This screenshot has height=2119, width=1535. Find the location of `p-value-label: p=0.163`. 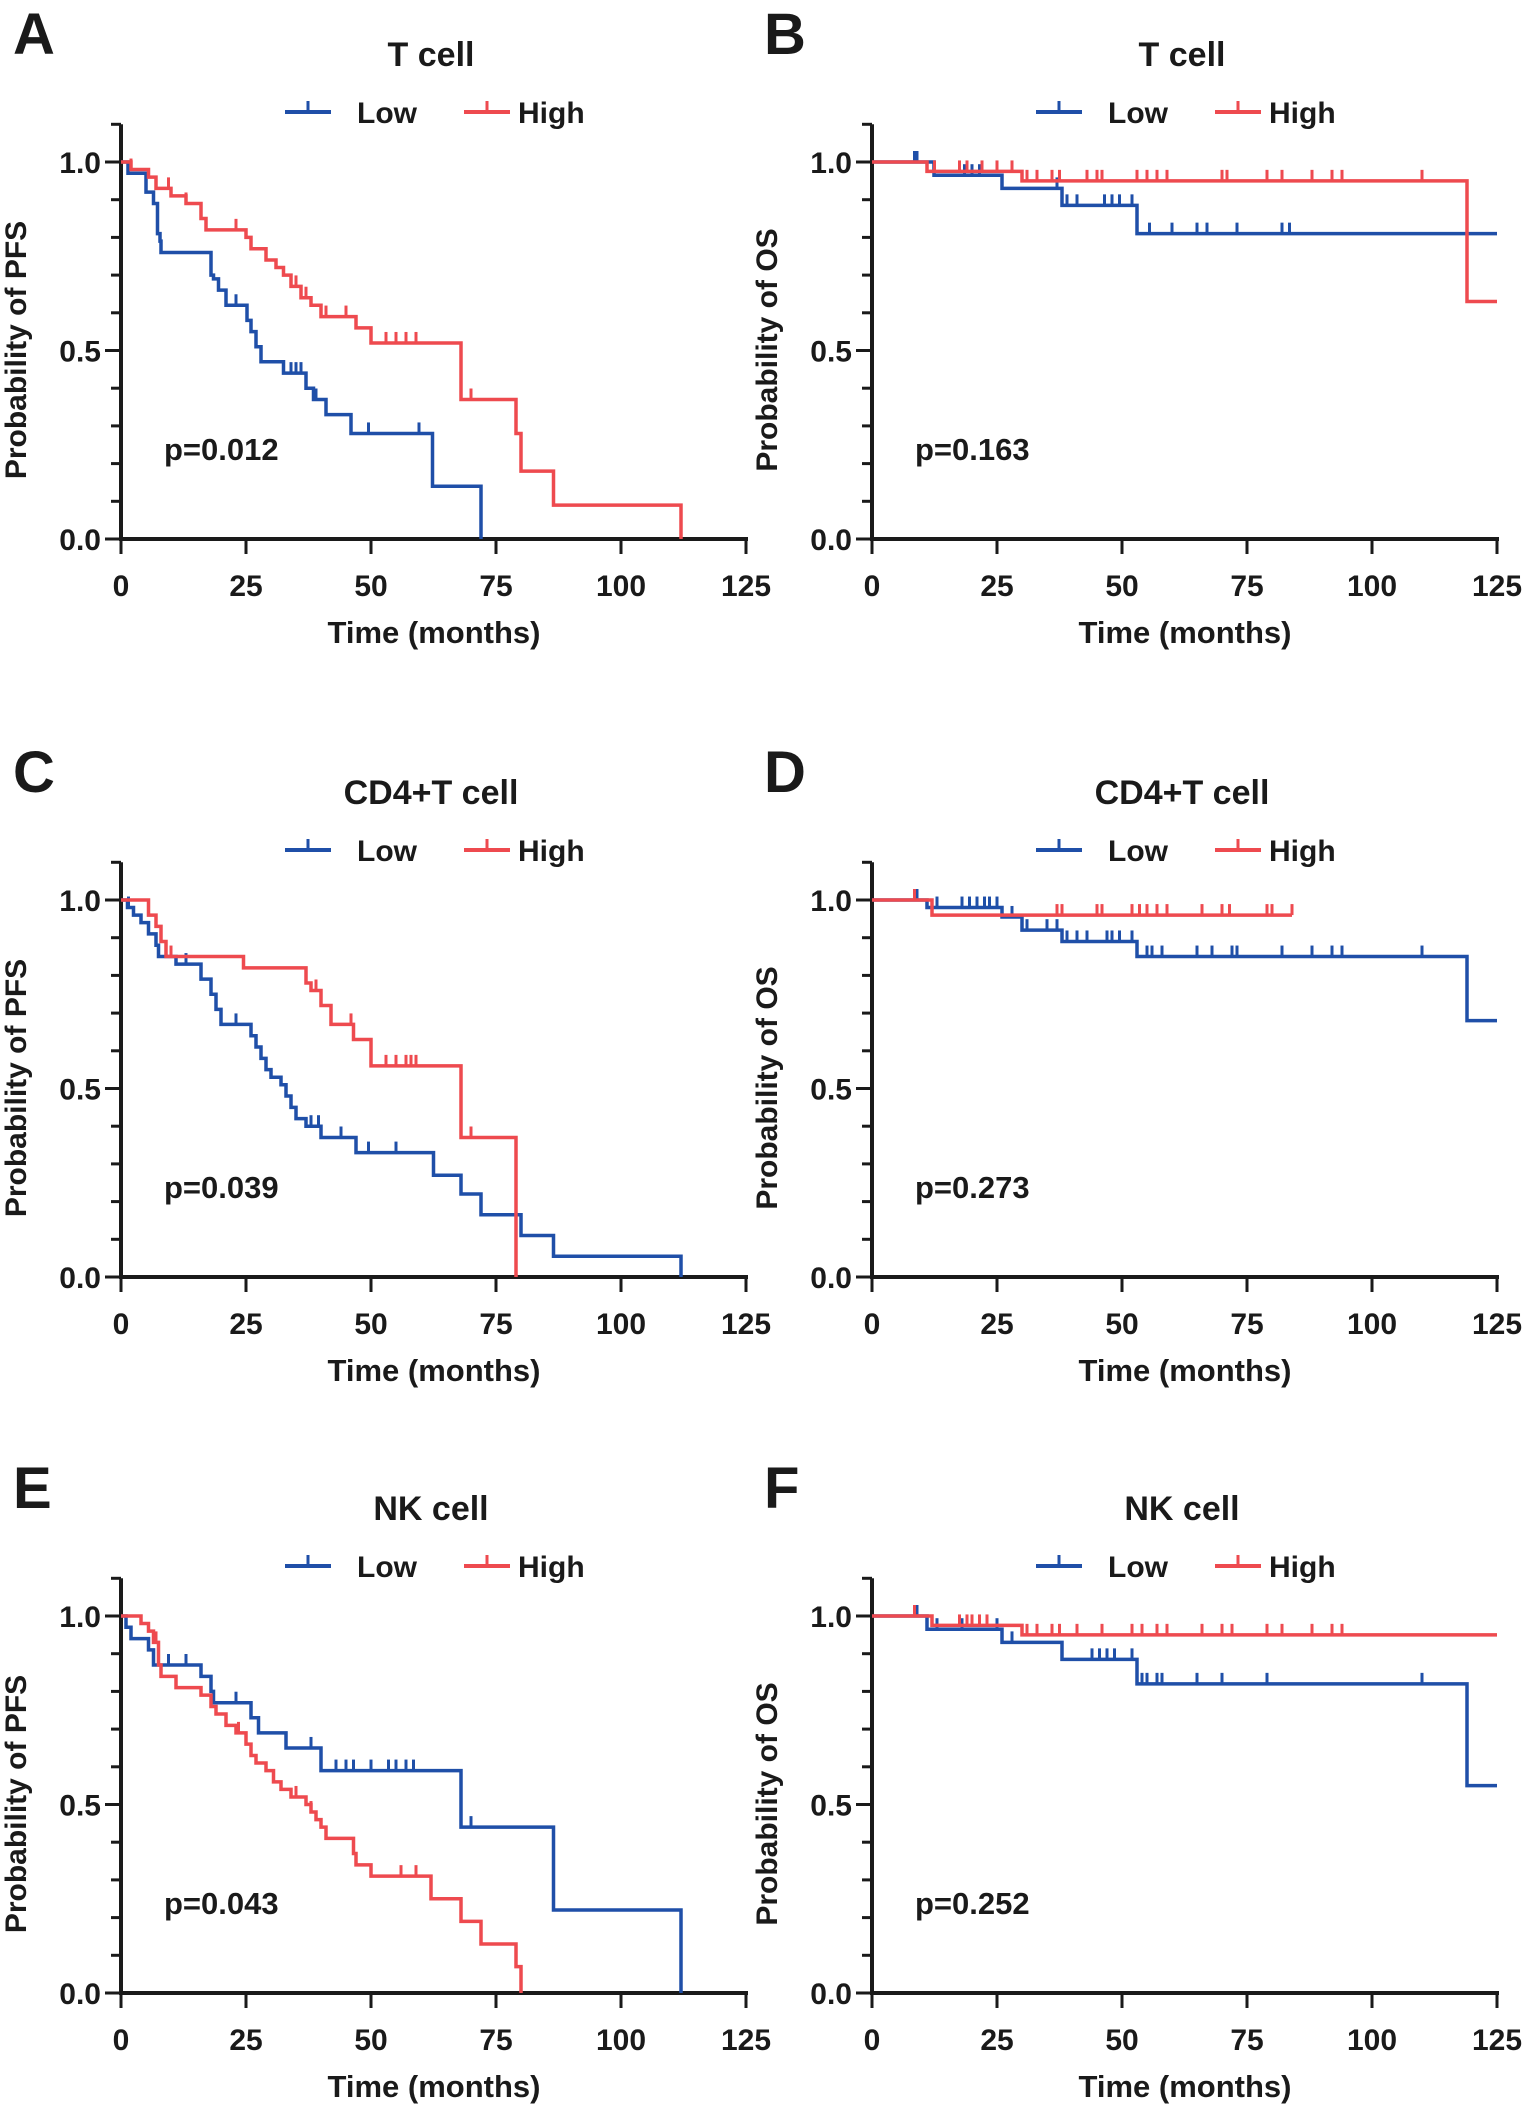

p-value-label: p=0.163 is located at coordinates (972, 449).